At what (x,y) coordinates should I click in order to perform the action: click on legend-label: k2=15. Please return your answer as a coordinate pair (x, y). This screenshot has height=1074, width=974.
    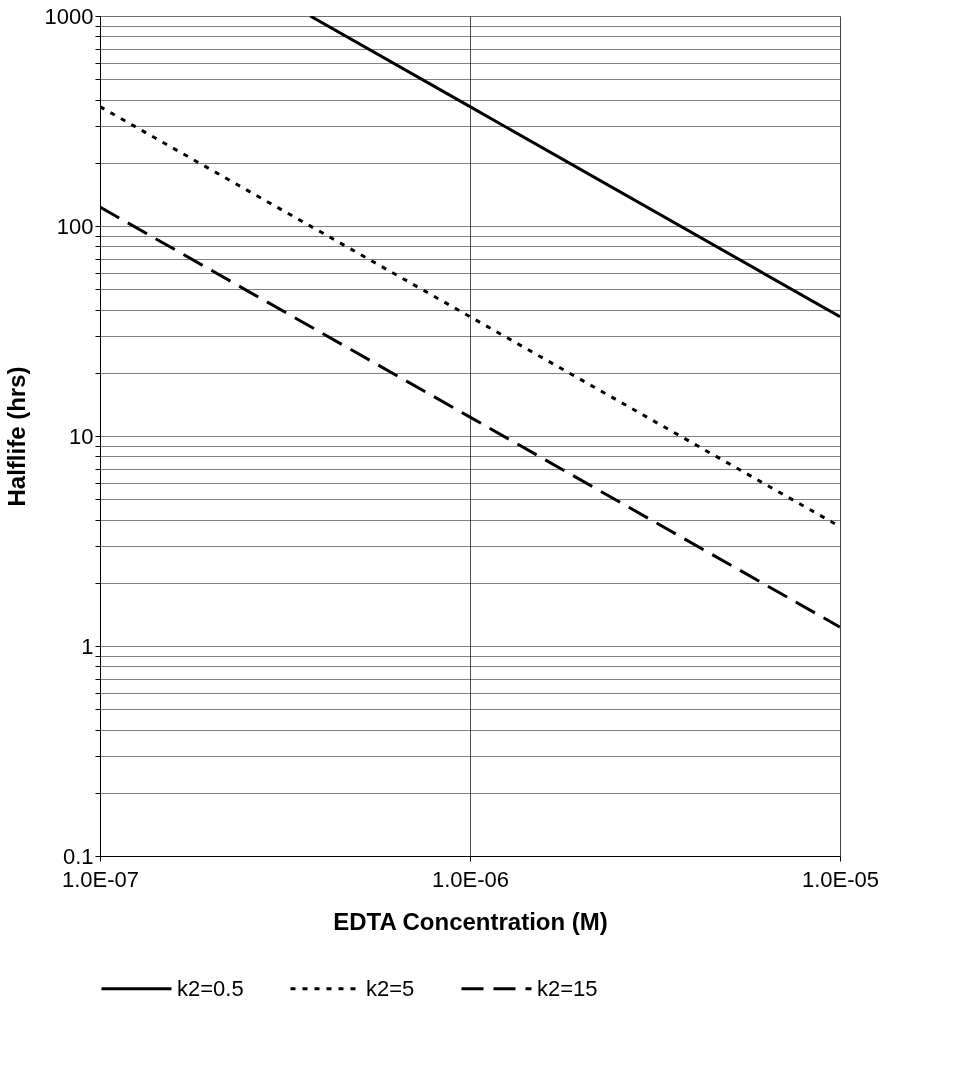
    Looking at the image, I should click on (567, 988).